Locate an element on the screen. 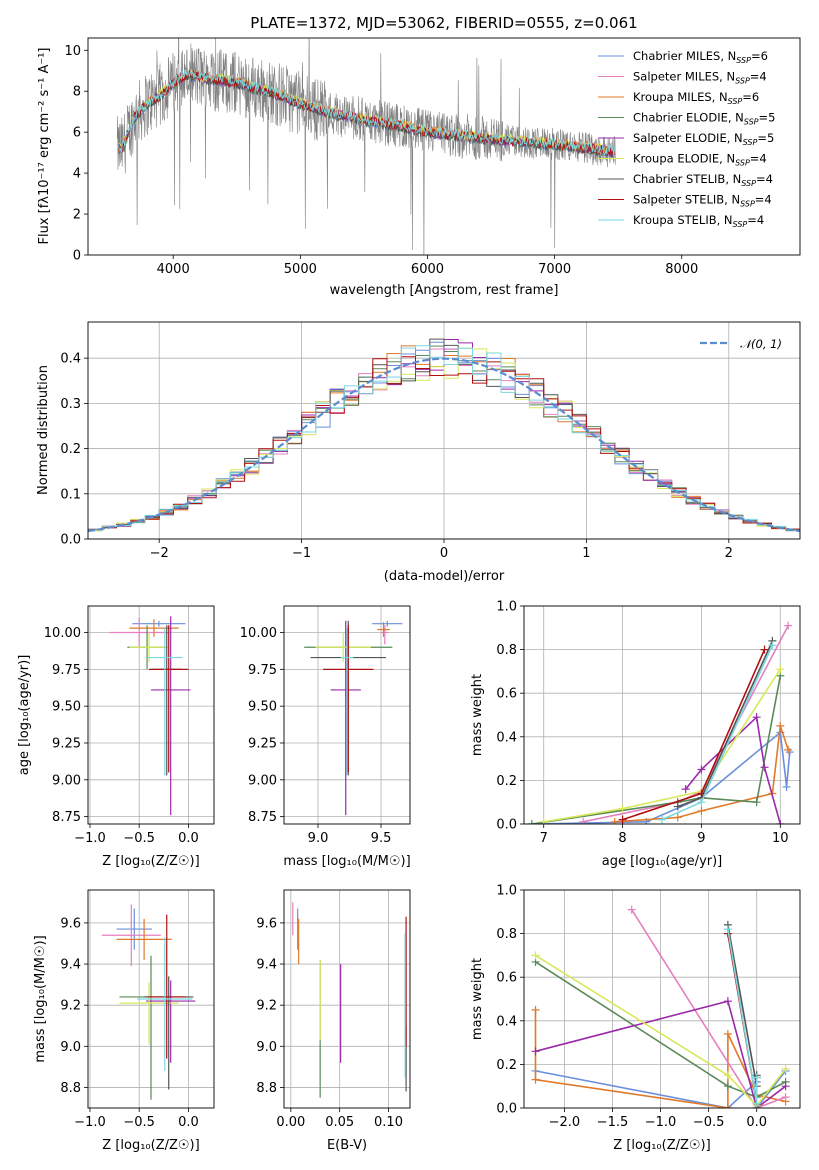 The height and width of the screenshot is (1170, 819). weight-vs-age-plot-area is located at coordinates (660, 722).